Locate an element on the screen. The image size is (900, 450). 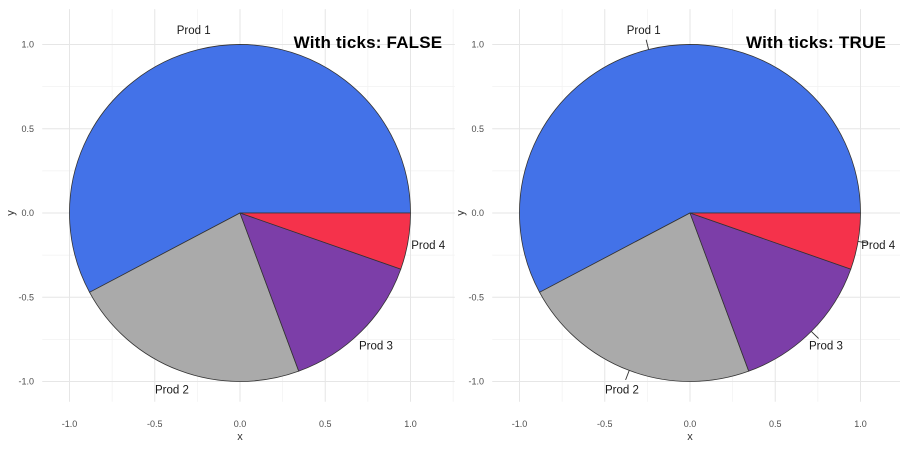
chart-title-right: With ticks: TRUE is located at coordinates (816, 42).